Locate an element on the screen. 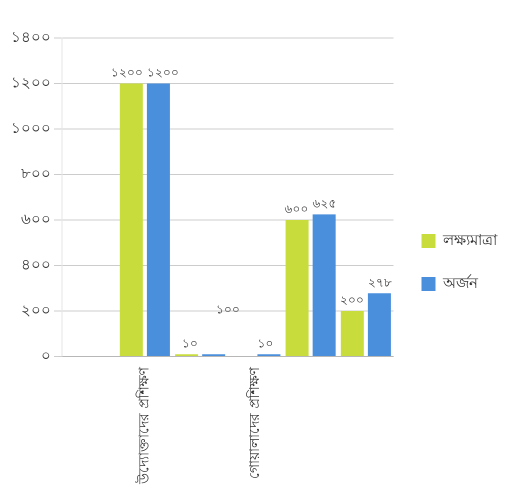  y-tick-label: ৬০০ is located at coordinates (36, 219).